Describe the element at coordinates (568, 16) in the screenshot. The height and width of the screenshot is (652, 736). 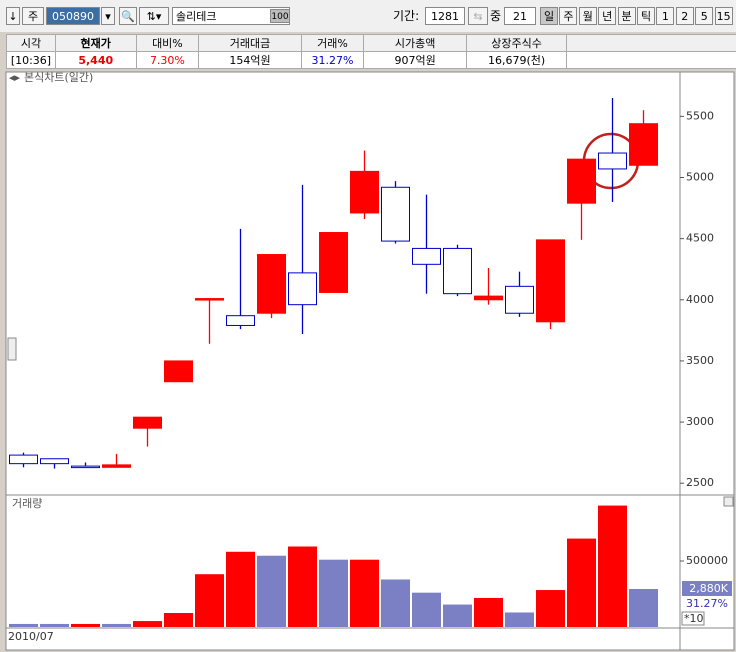
I see `period-button: 주` at that location.